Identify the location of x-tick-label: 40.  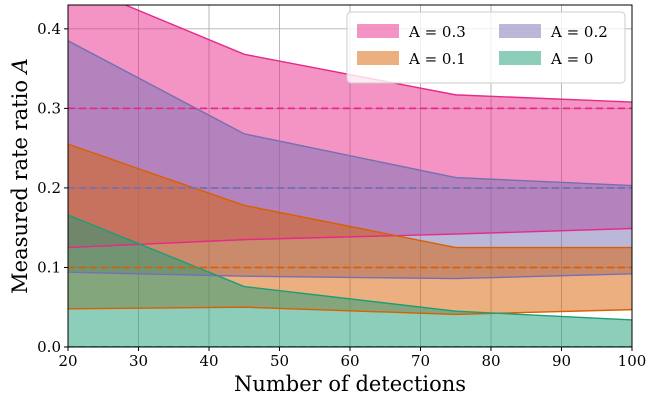
(208, 361).